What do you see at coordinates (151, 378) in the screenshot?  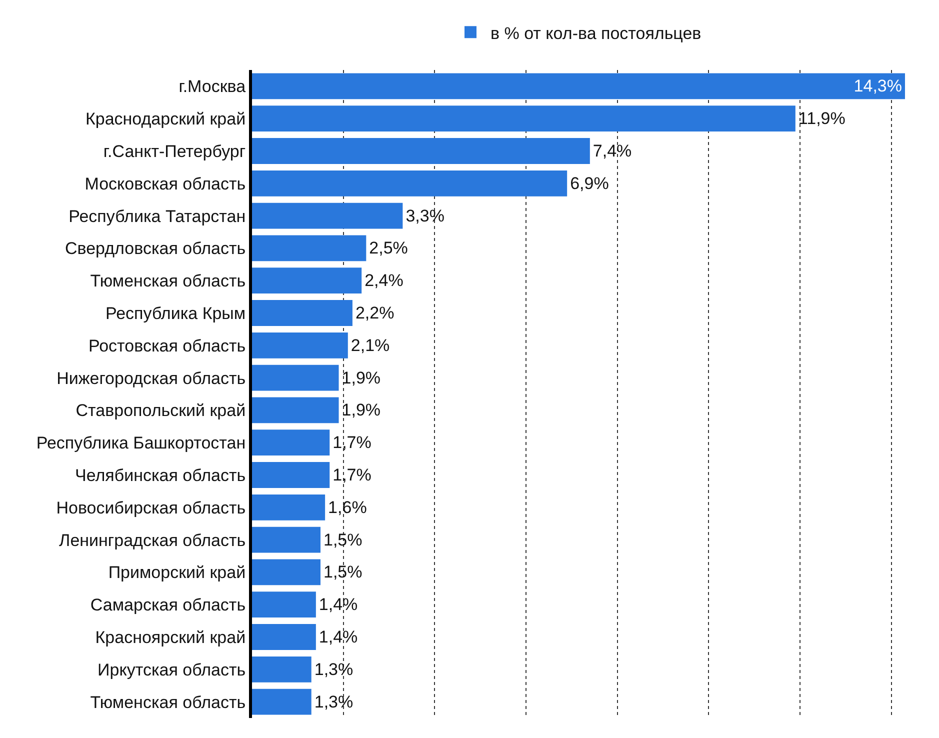 I see `y-tick-label: Нижегородская область` at bounding box center [151, 378].